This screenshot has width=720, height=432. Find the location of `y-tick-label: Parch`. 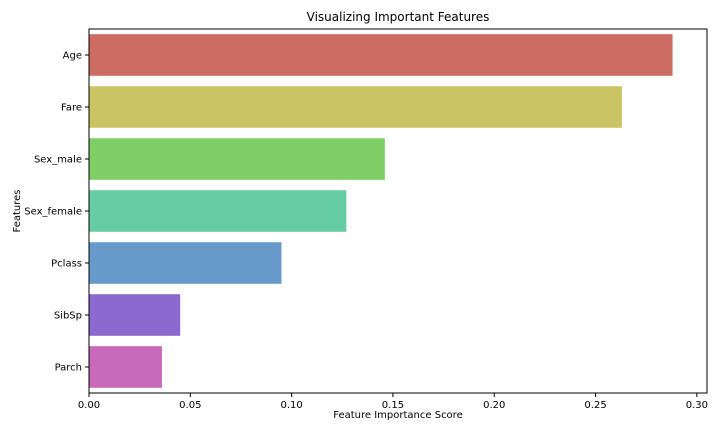

y-tick-label: Parch is located at coordinates (68, 368).